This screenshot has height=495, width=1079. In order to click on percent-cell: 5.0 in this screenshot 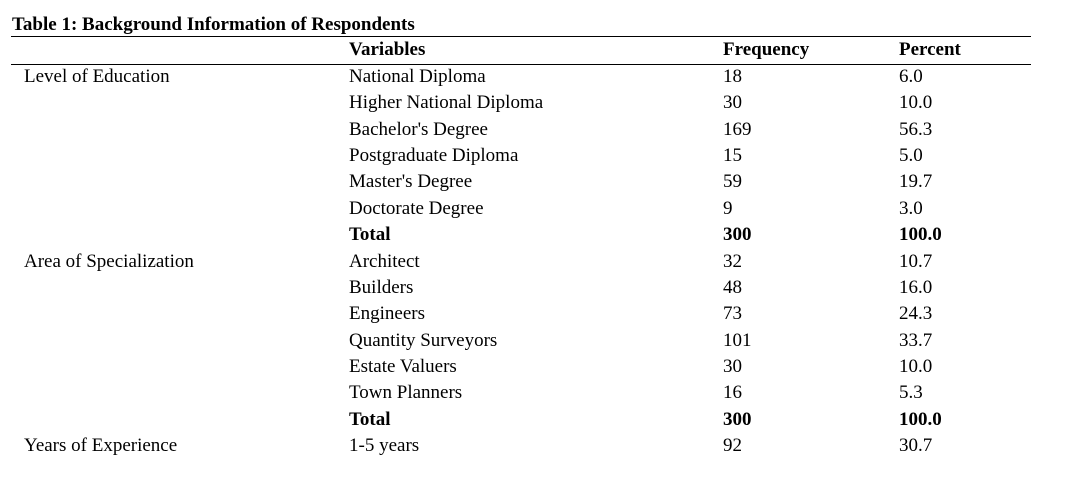, I will do `click(911, 156)`.